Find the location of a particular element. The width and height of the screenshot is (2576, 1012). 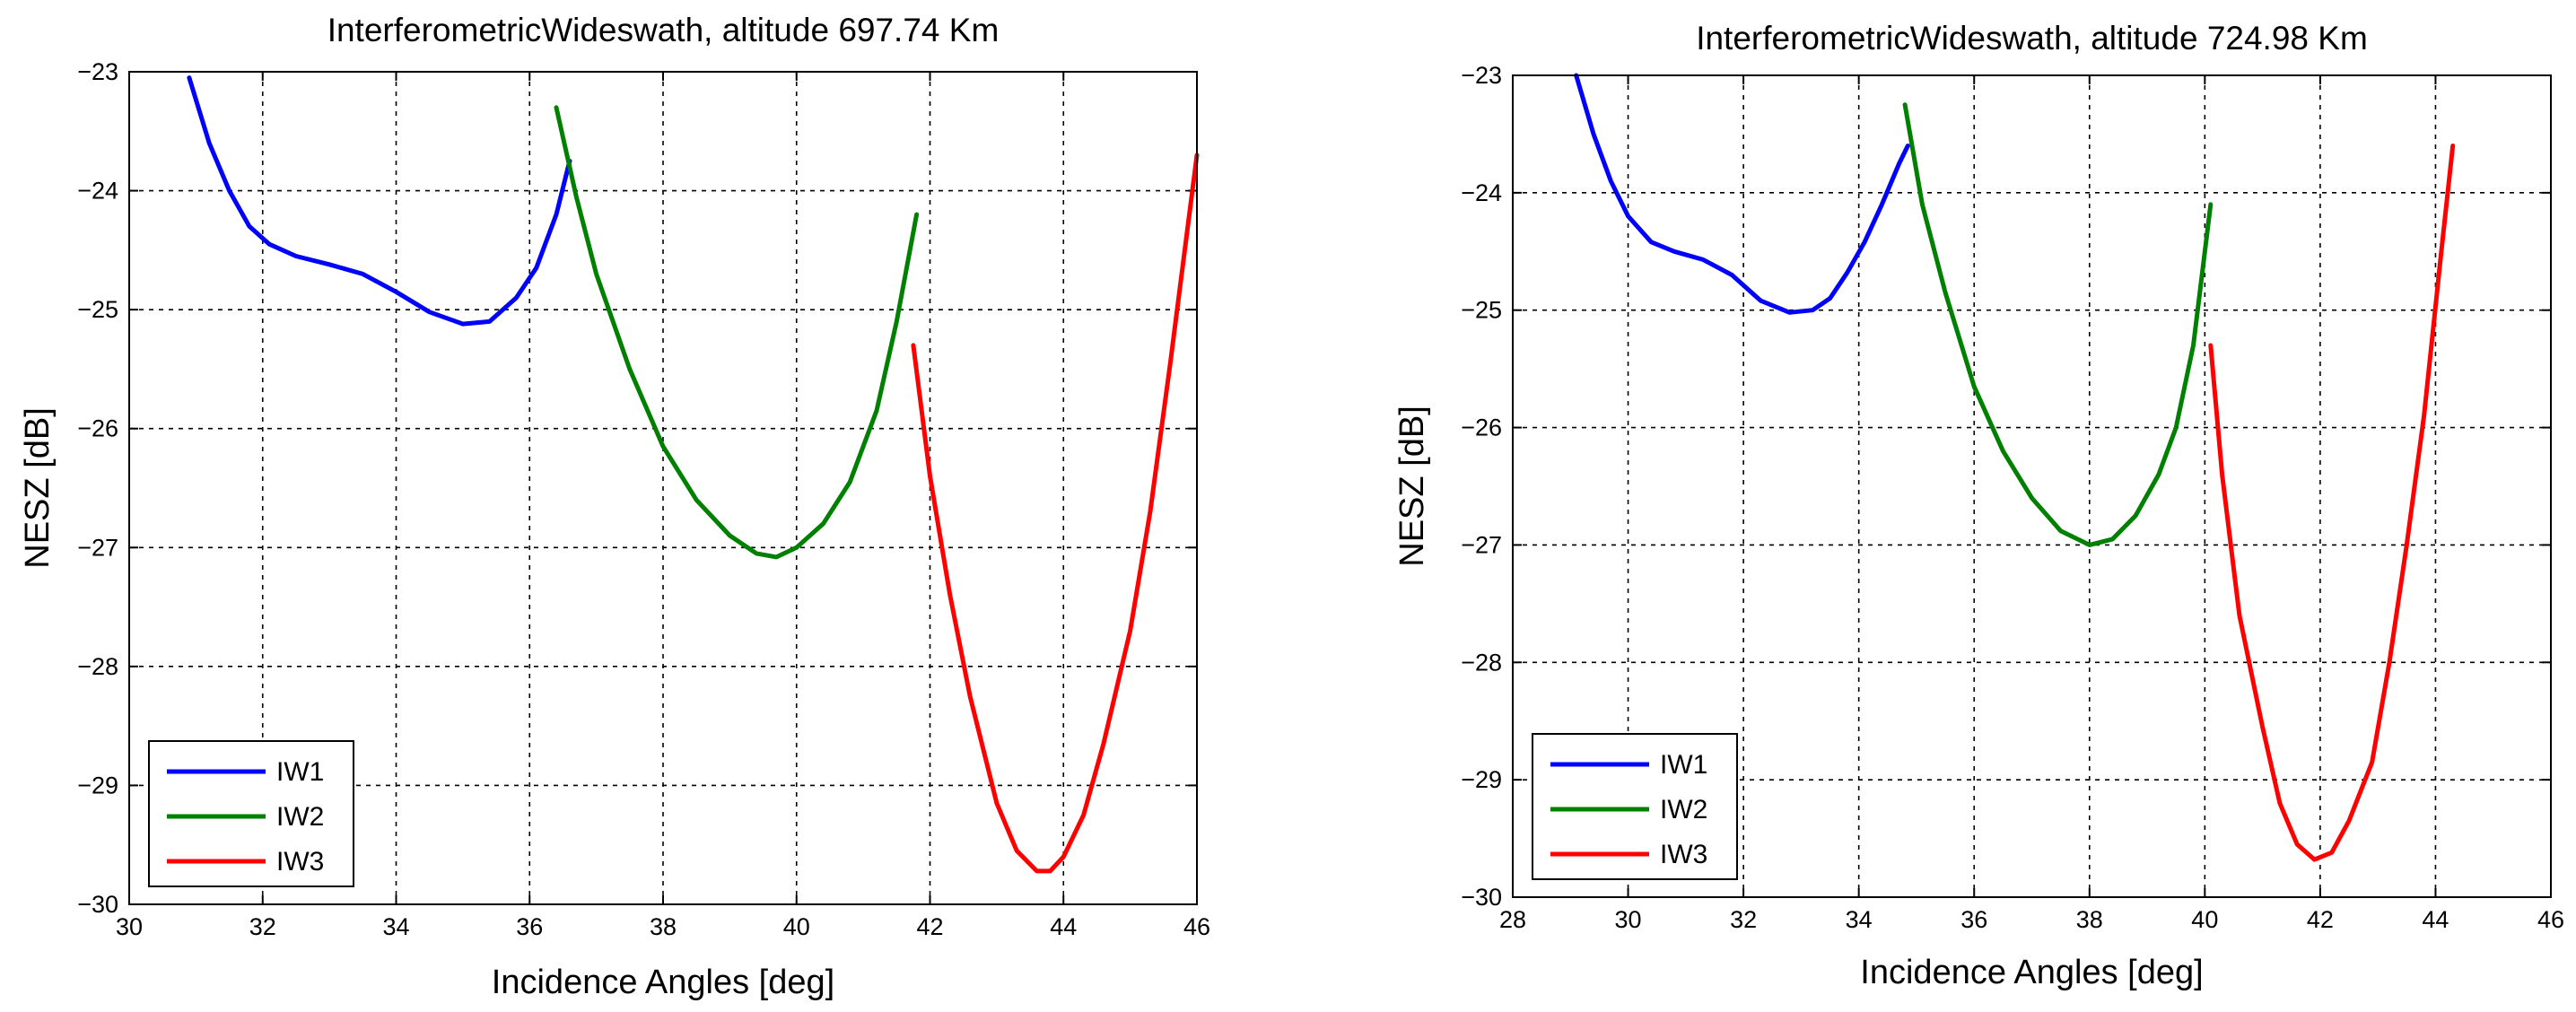

chart1-x-tick-label: 42 is located at coordinates (930, 926).